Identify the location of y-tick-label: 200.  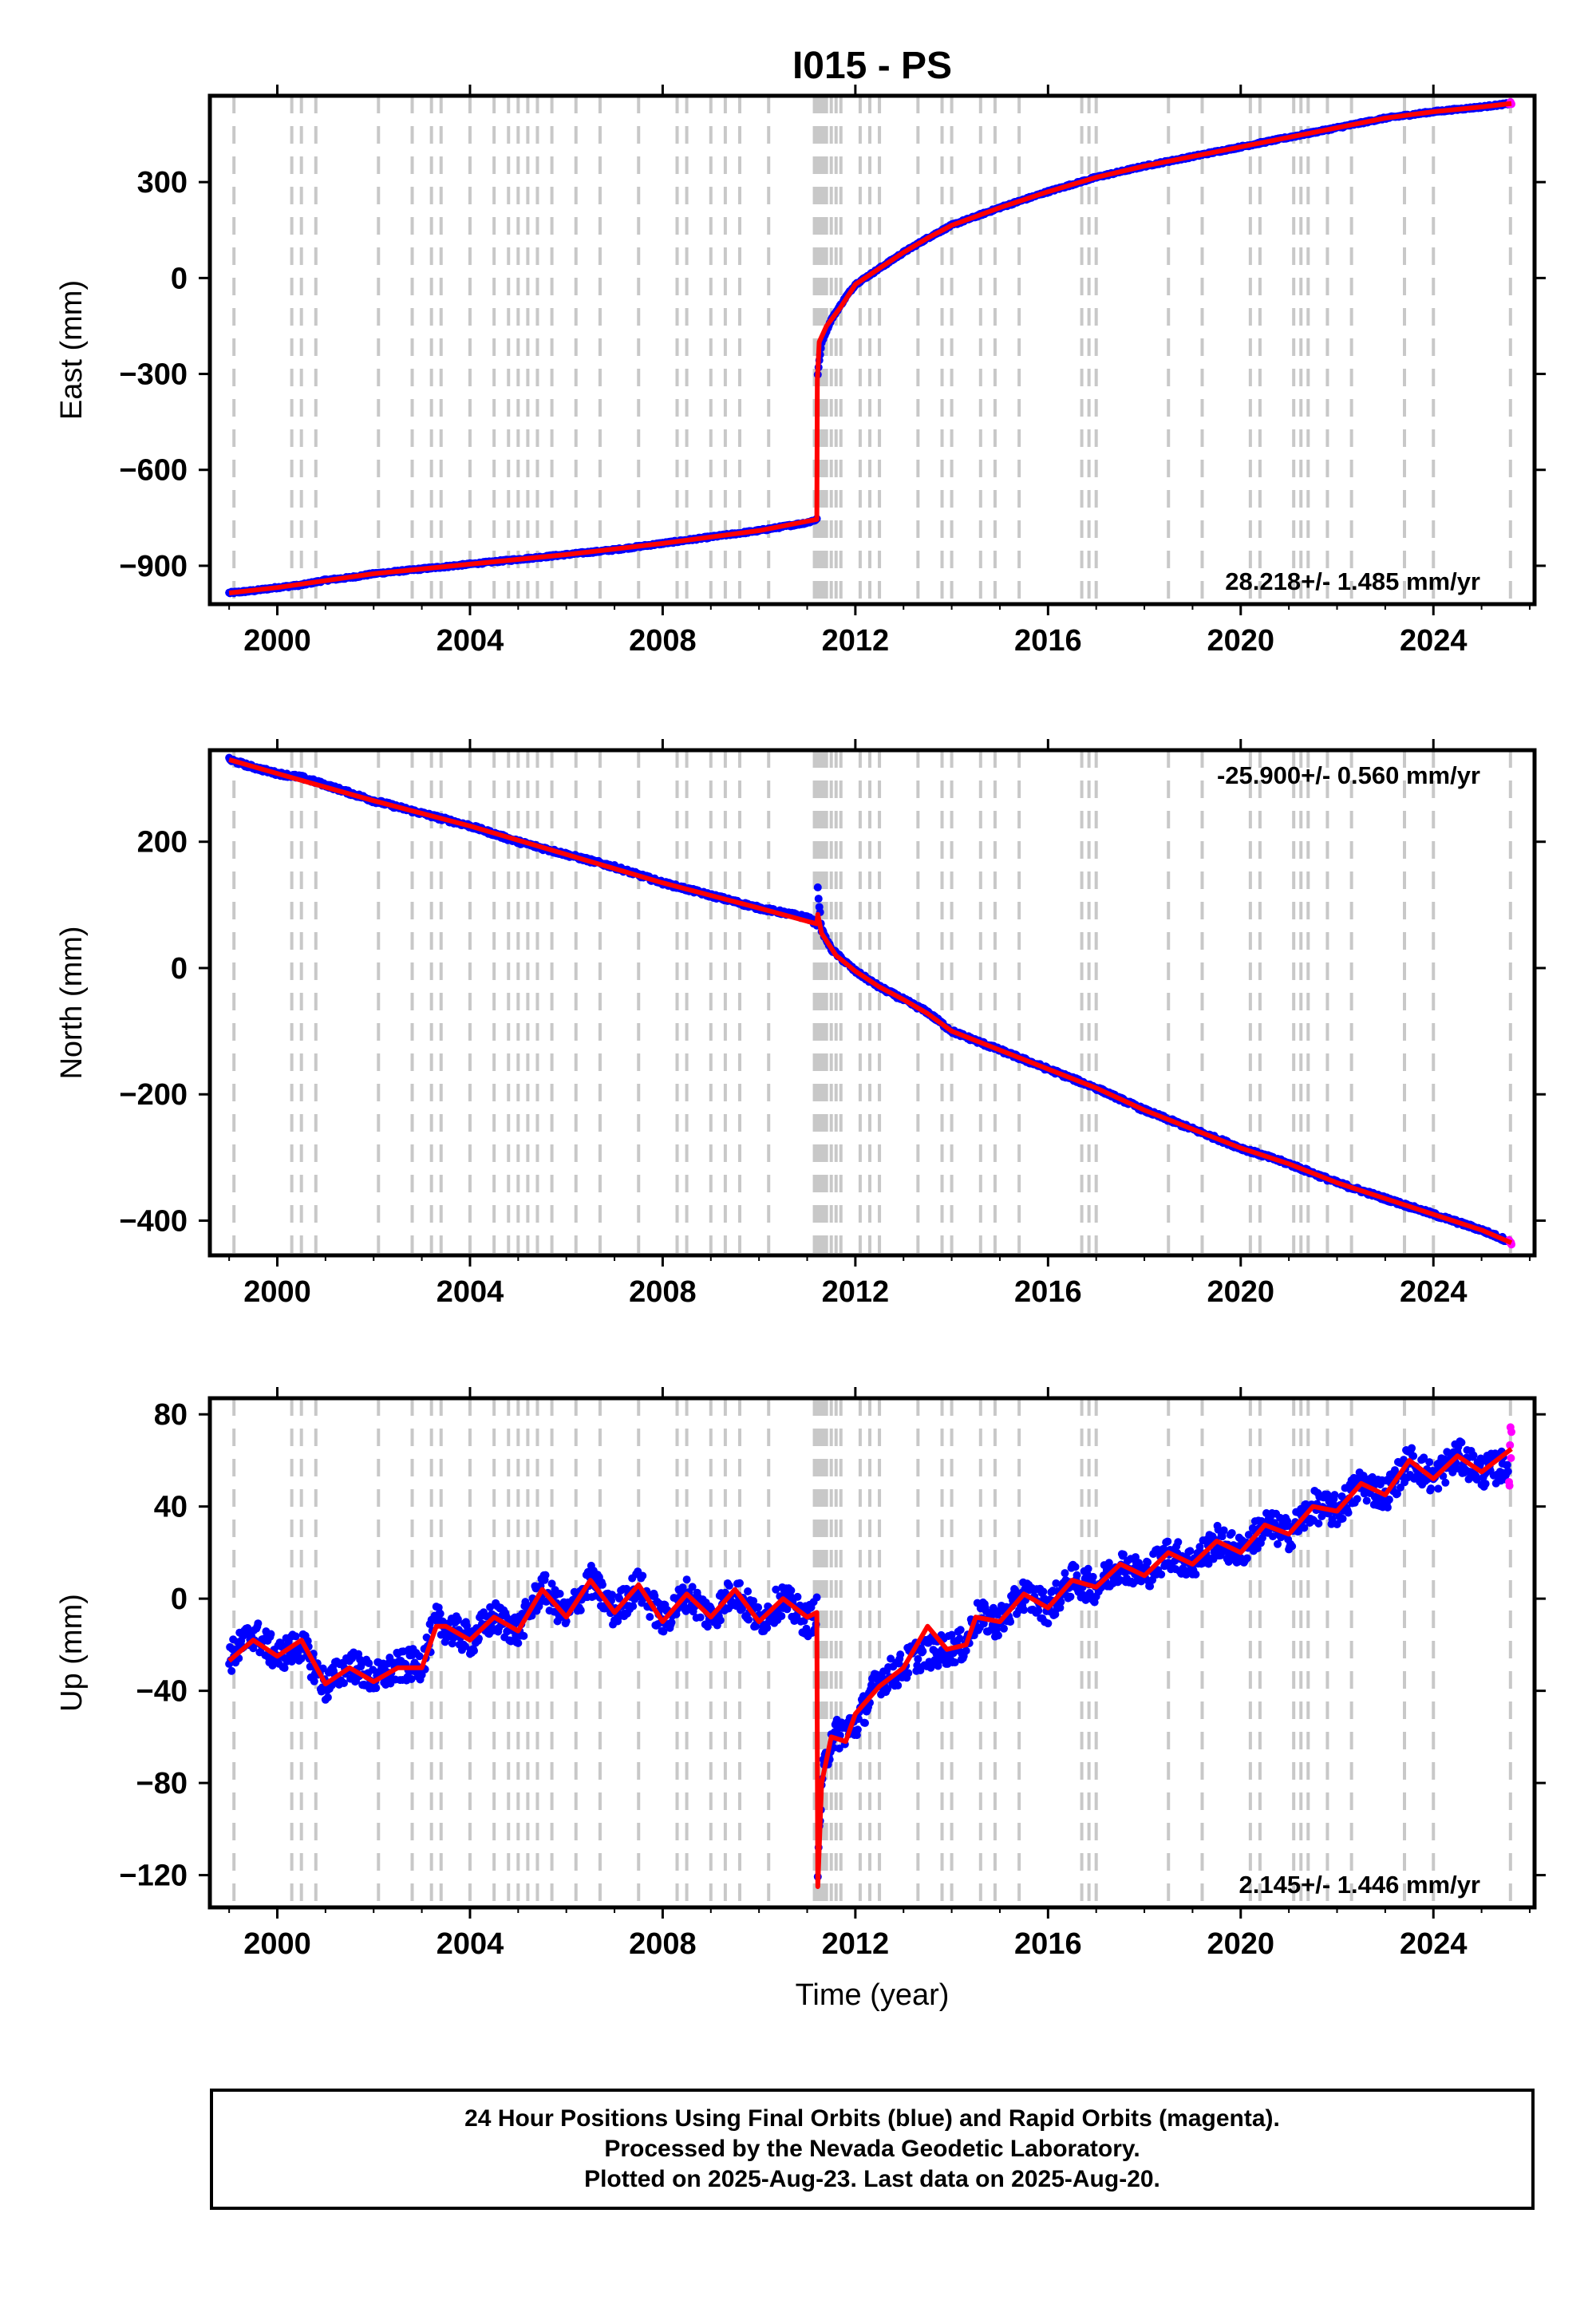
(162, 843).